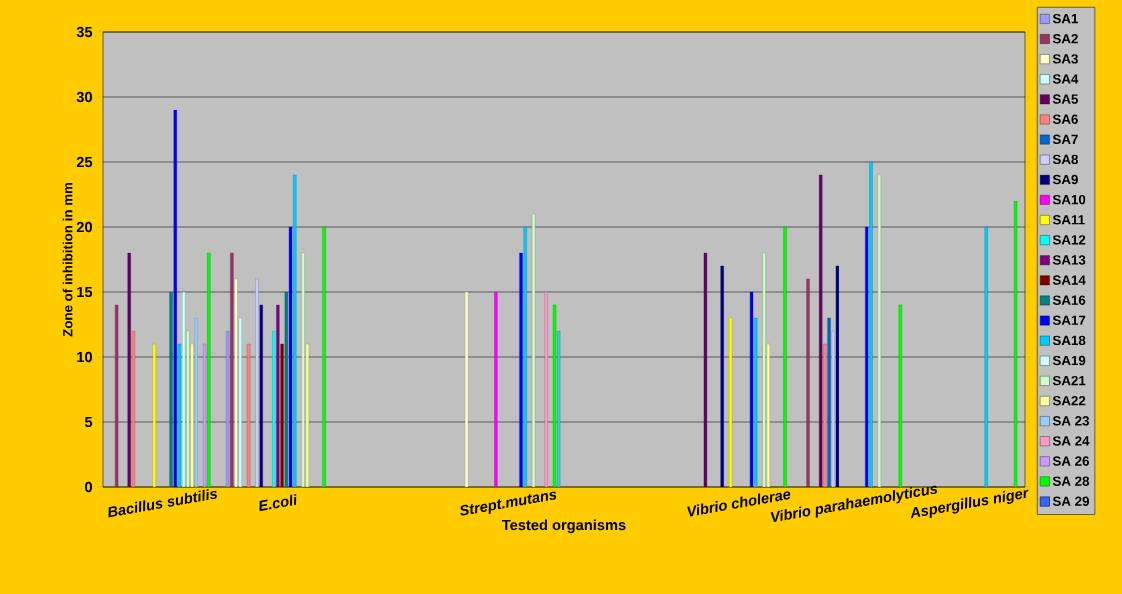 This screenshot has height=594, width=1122. I want to click on y-tick-label: 25, so click(84, 162).